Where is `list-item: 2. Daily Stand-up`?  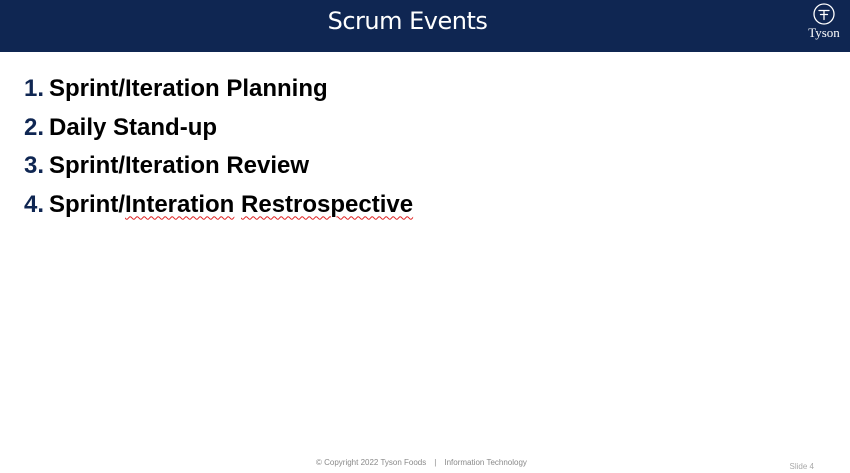
list-item: 2. Daily Stand-up is located at coordinates (218, 133).